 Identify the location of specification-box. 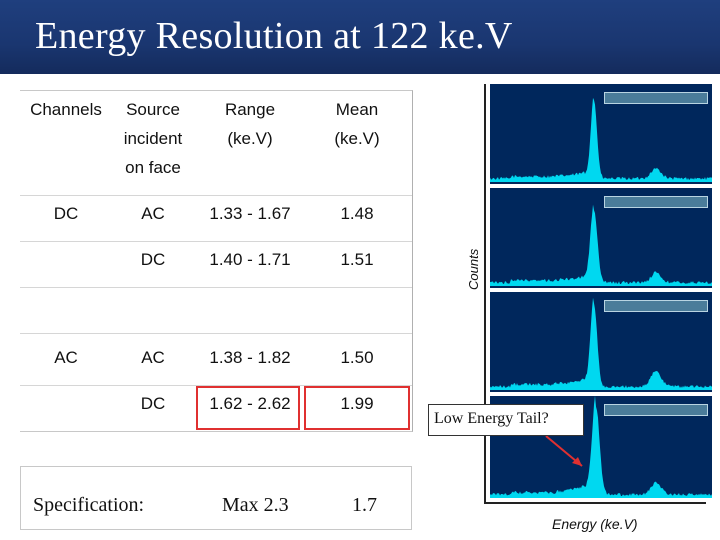
(216, 498).